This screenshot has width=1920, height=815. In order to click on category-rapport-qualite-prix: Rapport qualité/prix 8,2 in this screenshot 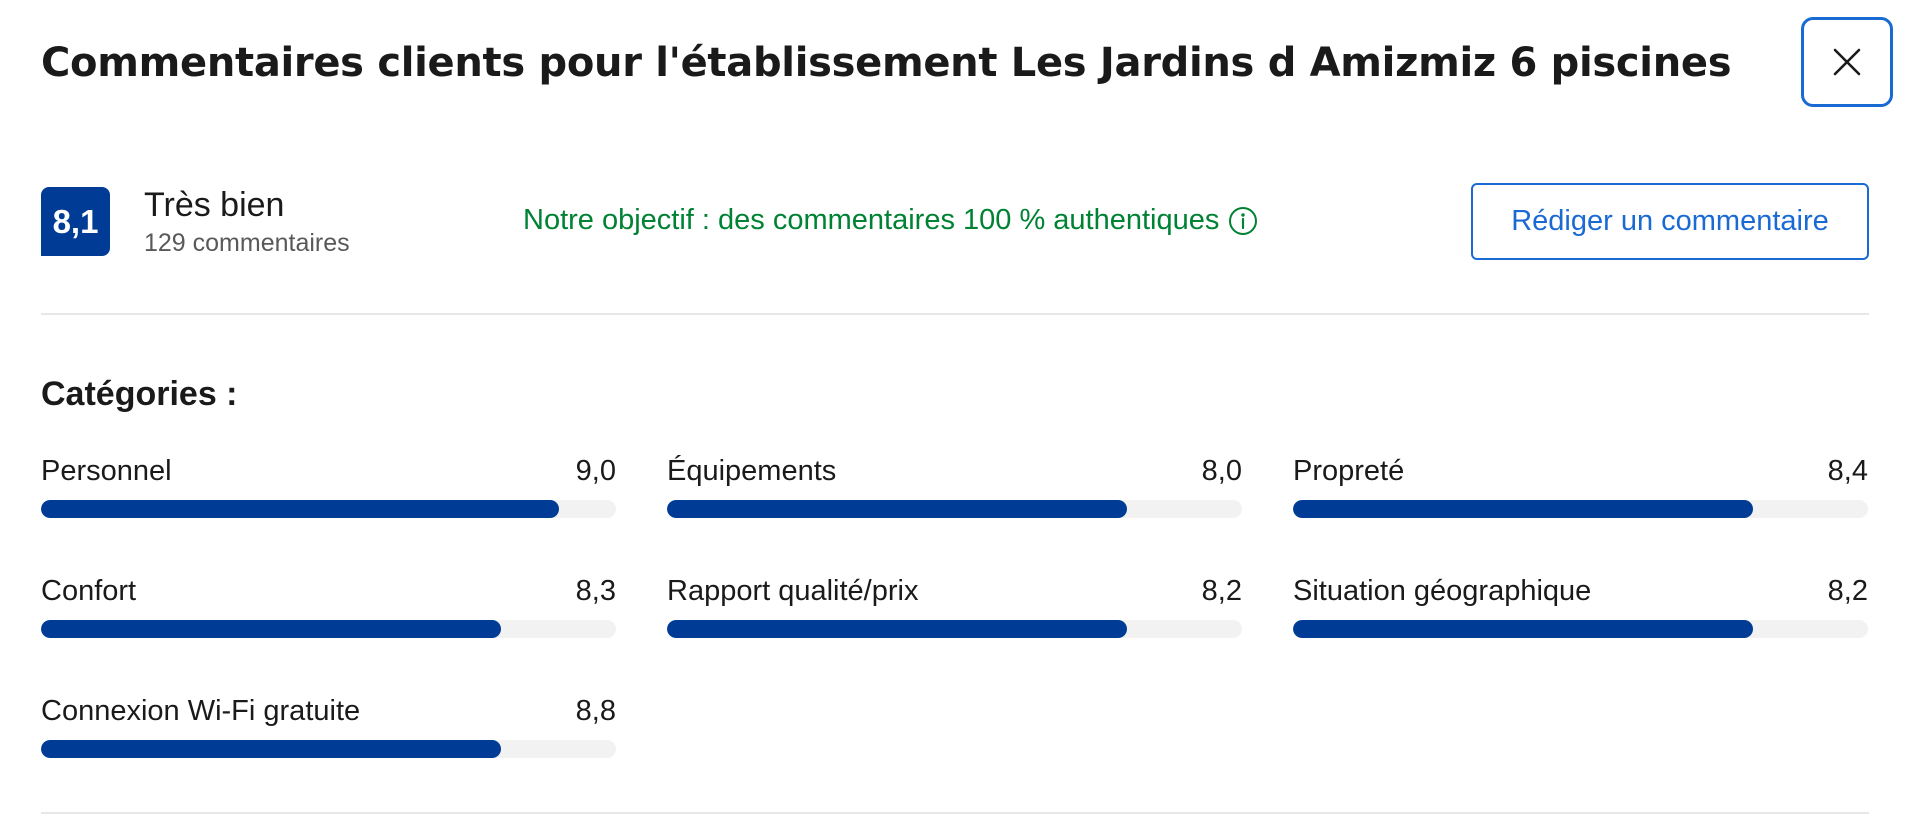, I will do `click(954, 635)`.